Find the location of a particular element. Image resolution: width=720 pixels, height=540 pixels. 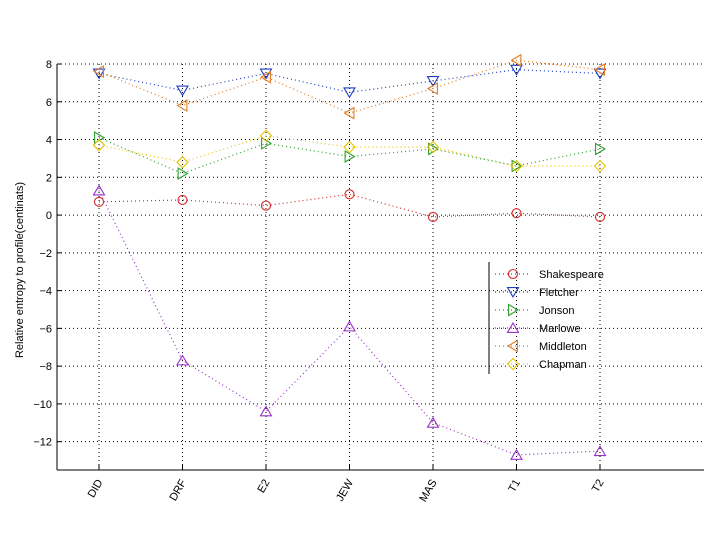

y-axis-label: Relative entropy to profile(centinats) is located at coordinates (20, 270).